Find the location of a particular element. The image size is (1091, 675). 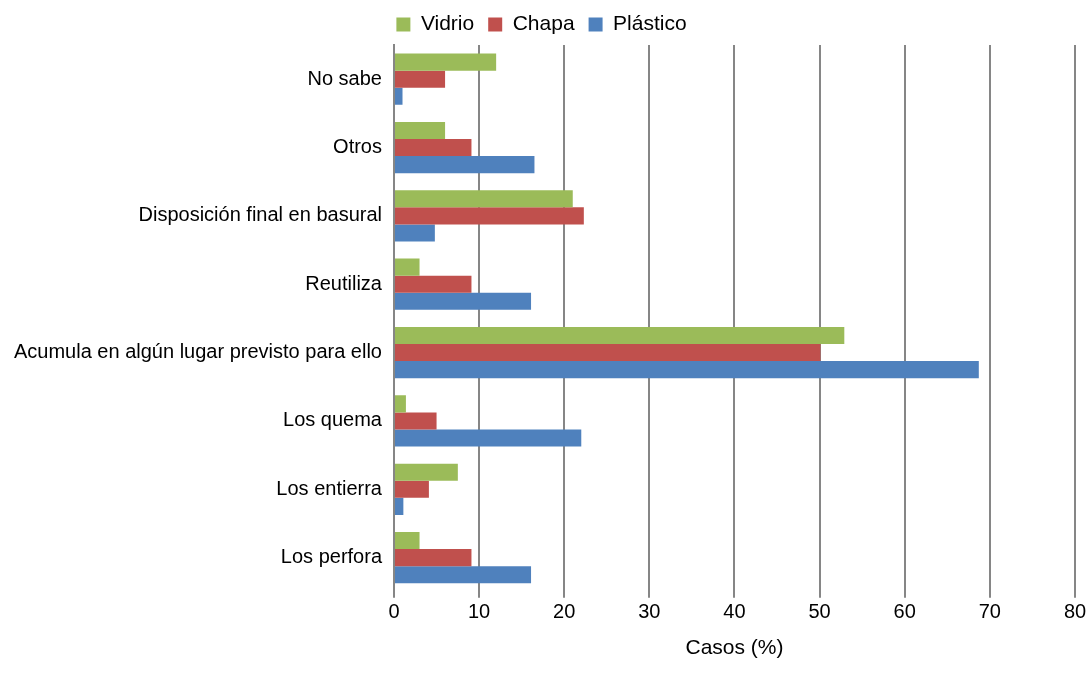

x-tick-label: 0 is located at coordinates (394, 611).